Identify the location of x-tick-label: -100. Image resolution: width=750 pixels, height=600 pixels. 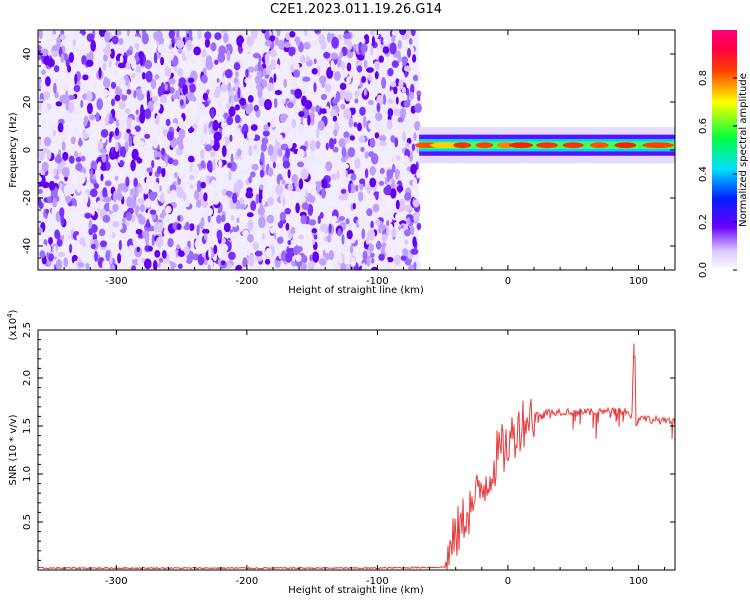
(377, 281).